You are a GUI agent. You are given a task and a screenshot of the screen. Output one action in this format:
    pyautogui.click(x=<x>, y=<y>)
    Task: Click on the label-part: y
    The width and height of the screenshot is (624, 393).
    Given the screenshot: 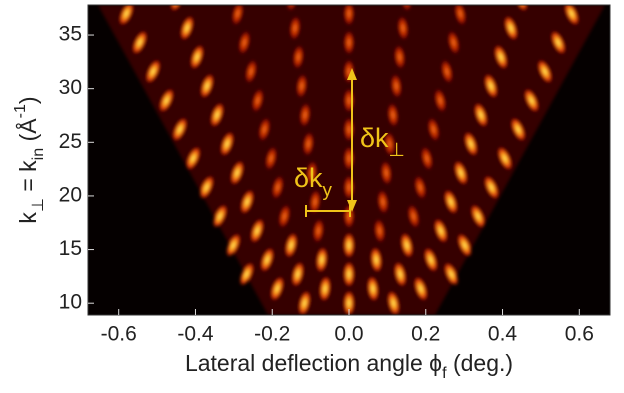 What is the action you would take?
    pyautogui.click(x=328, y=190)
    